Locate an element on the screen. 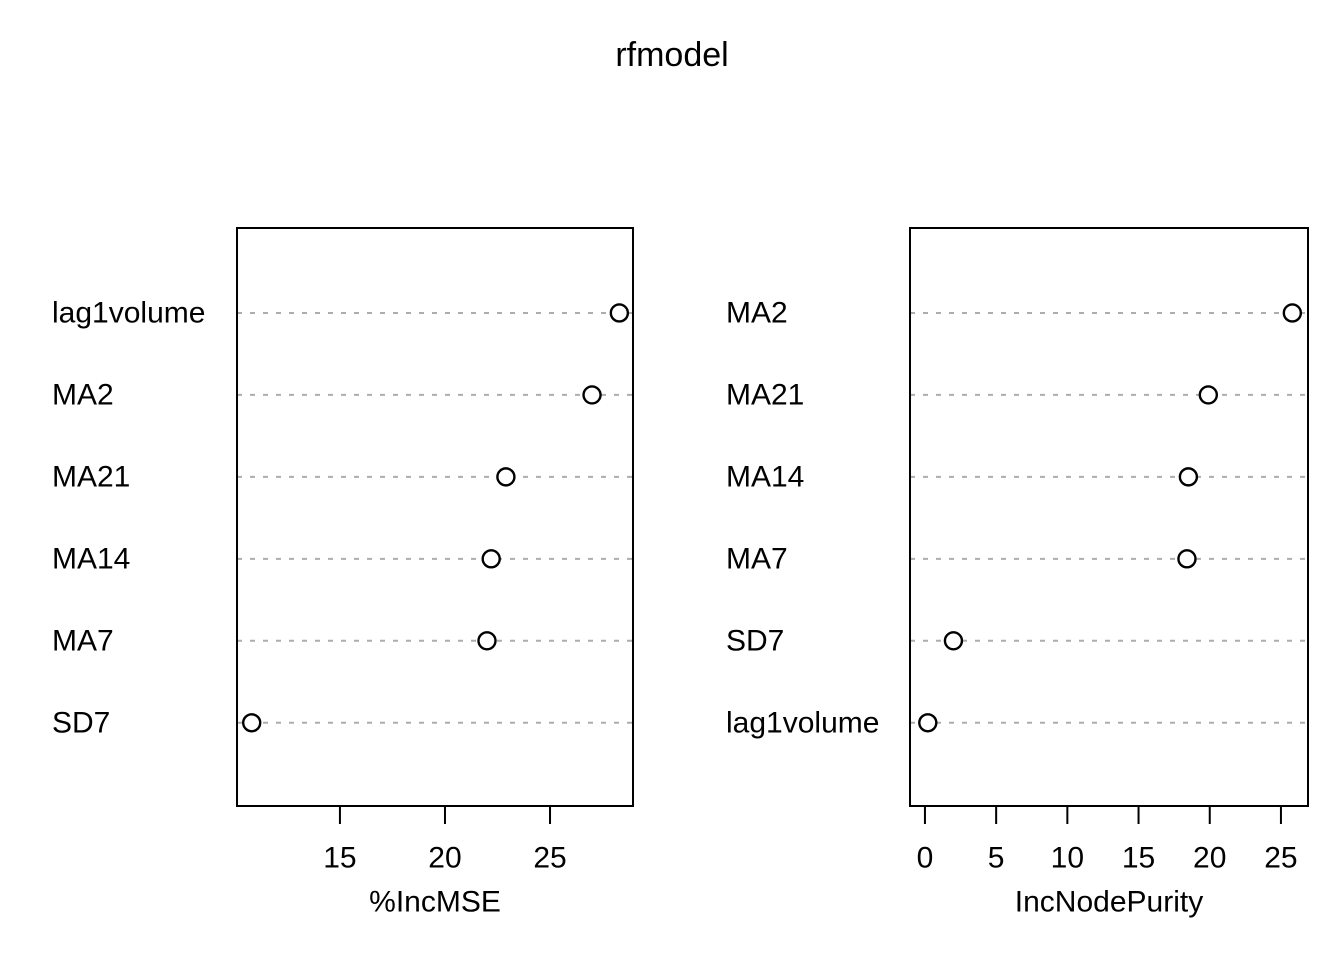  x-axis-tick-label: 0 is located at coordinates (925, 858).